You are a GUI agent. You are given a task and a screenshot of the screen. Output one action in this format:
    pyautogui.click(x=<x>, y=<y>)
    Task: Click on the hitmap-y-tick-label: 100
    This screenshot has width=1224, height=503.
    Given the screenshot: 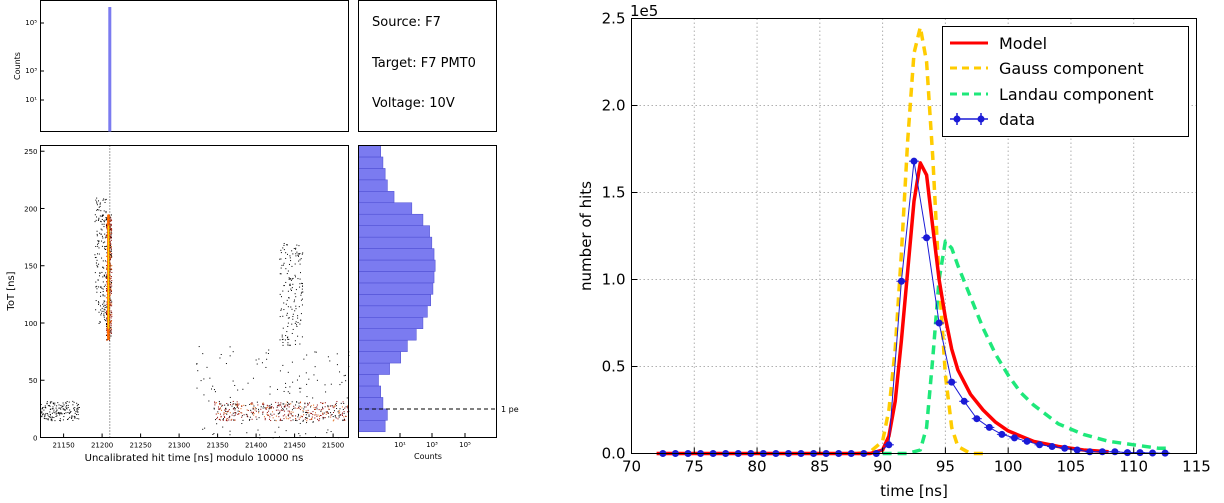 What is the action you would take?
    pyautogui.click(x=30, y=324)
    